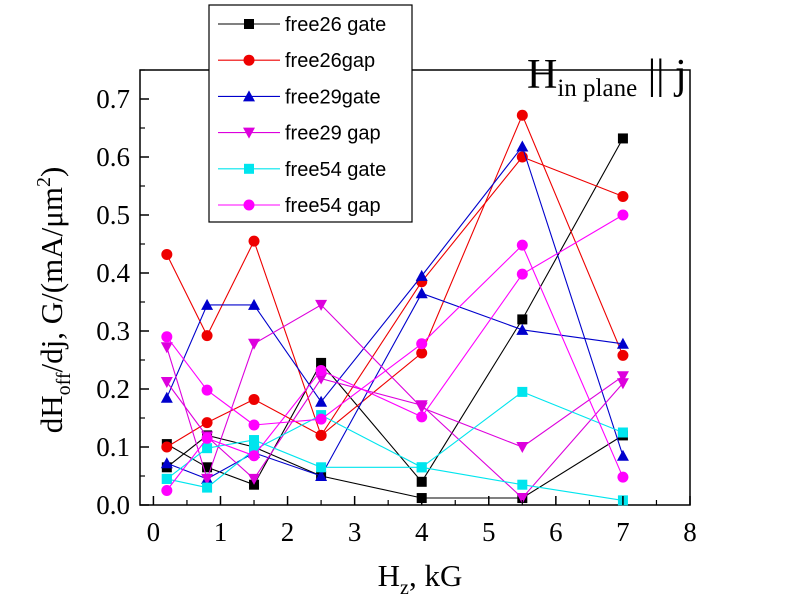 This screenshot has width=790, height=605. What do you see at coordinates (420, 578) in the screenshot?
I see `x-axis-title: Hz, kG` at bounding box center [420, 578].